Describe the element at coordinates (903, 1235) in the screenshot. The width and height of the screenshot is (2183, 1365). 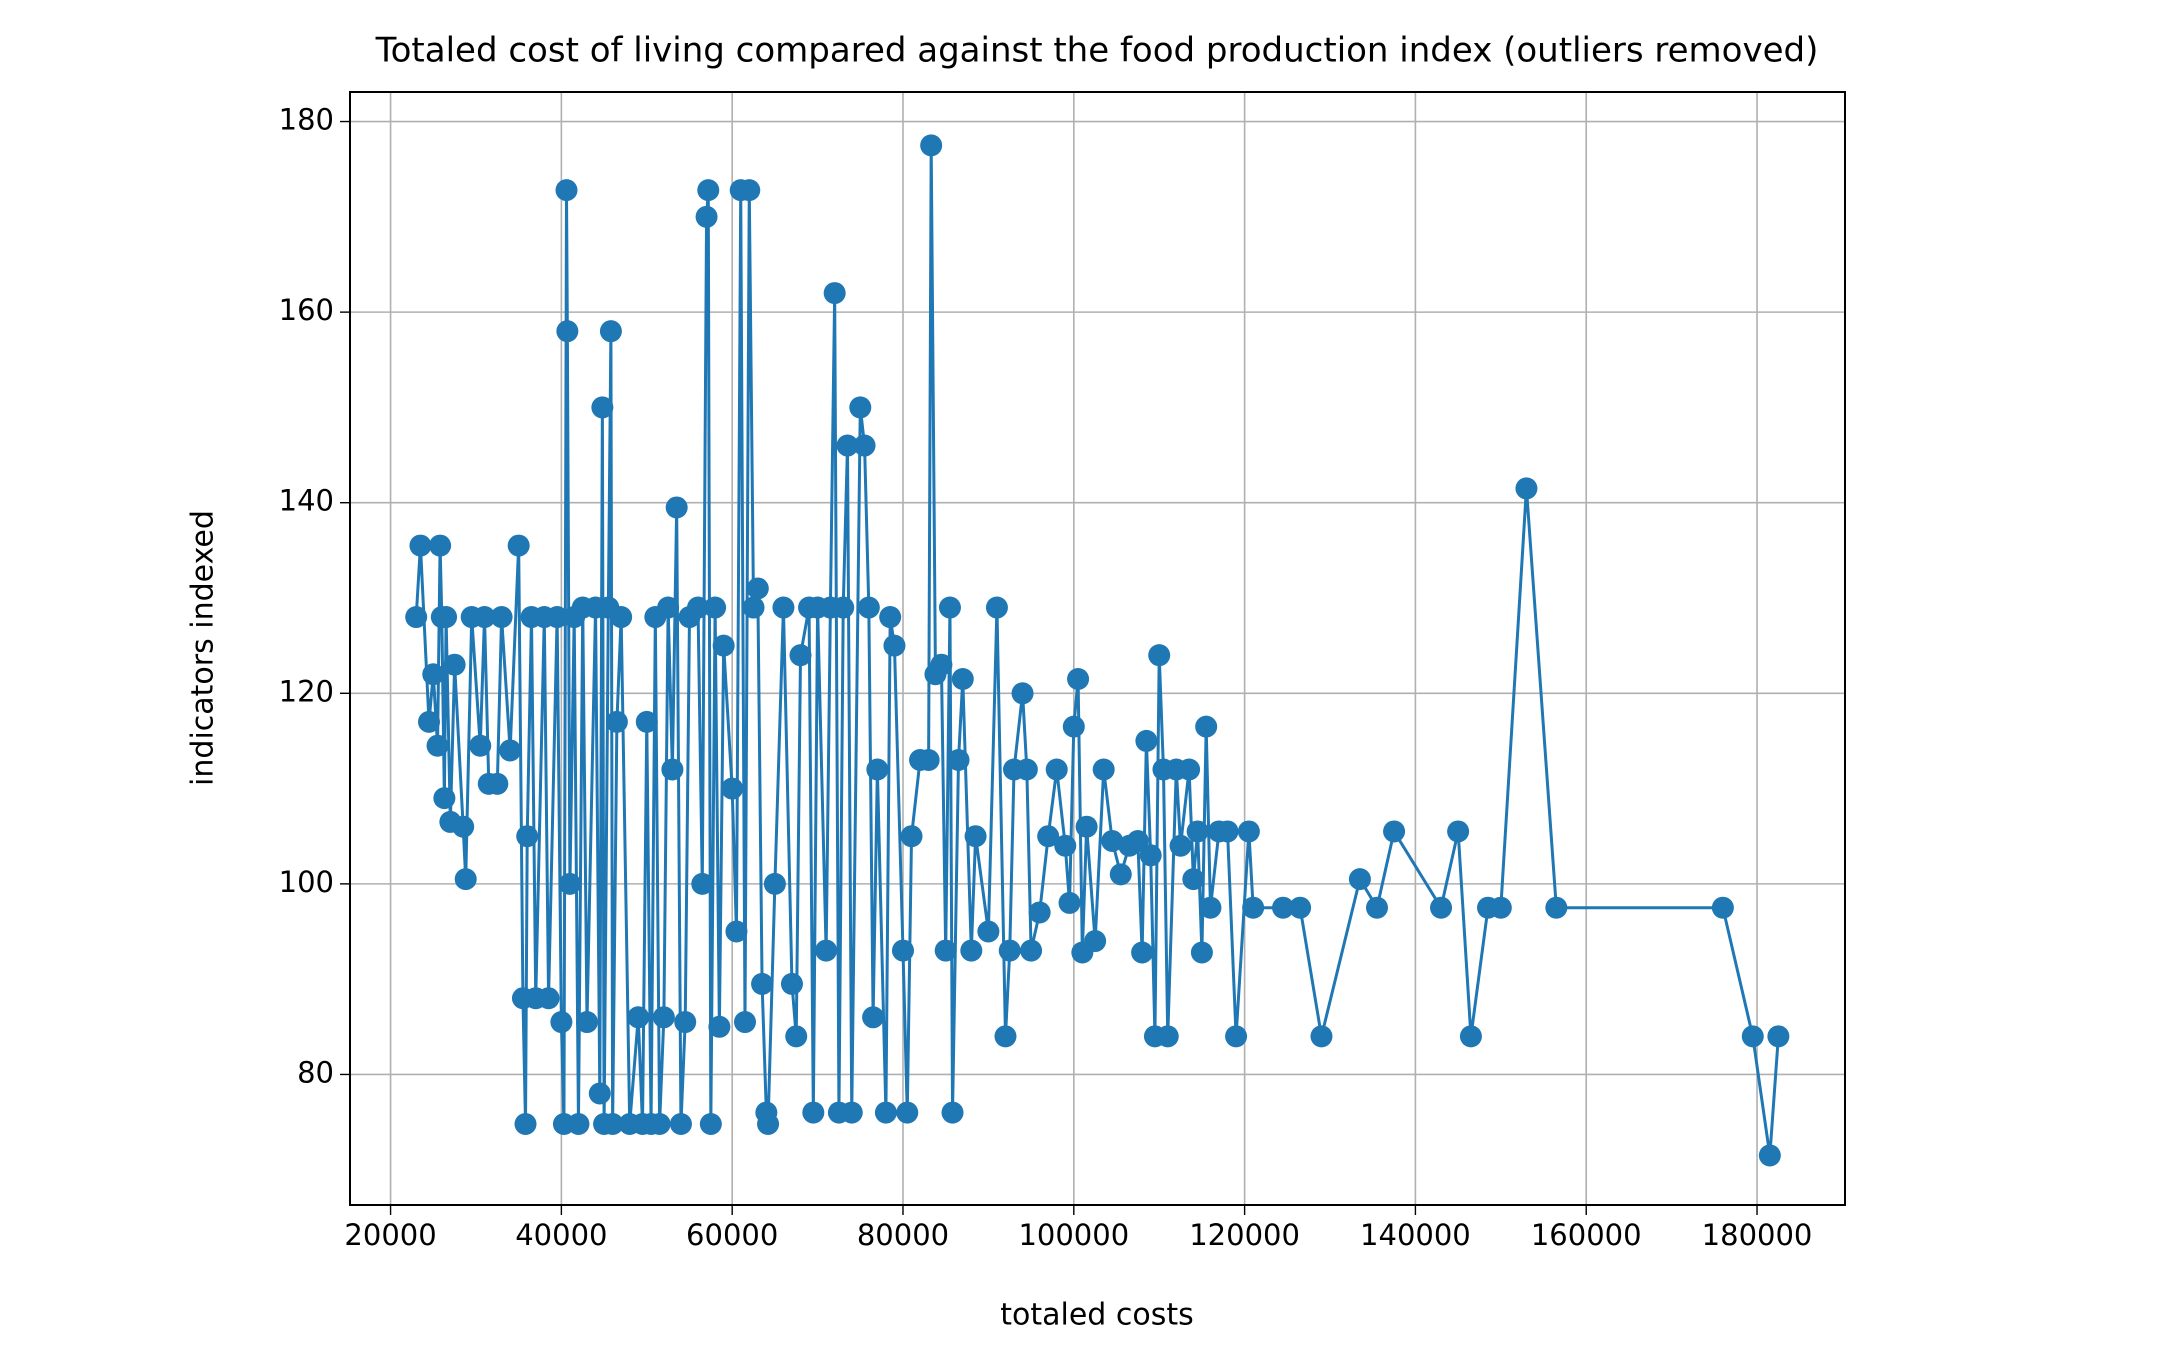
I see `x-tick-label: 80000` at that location.